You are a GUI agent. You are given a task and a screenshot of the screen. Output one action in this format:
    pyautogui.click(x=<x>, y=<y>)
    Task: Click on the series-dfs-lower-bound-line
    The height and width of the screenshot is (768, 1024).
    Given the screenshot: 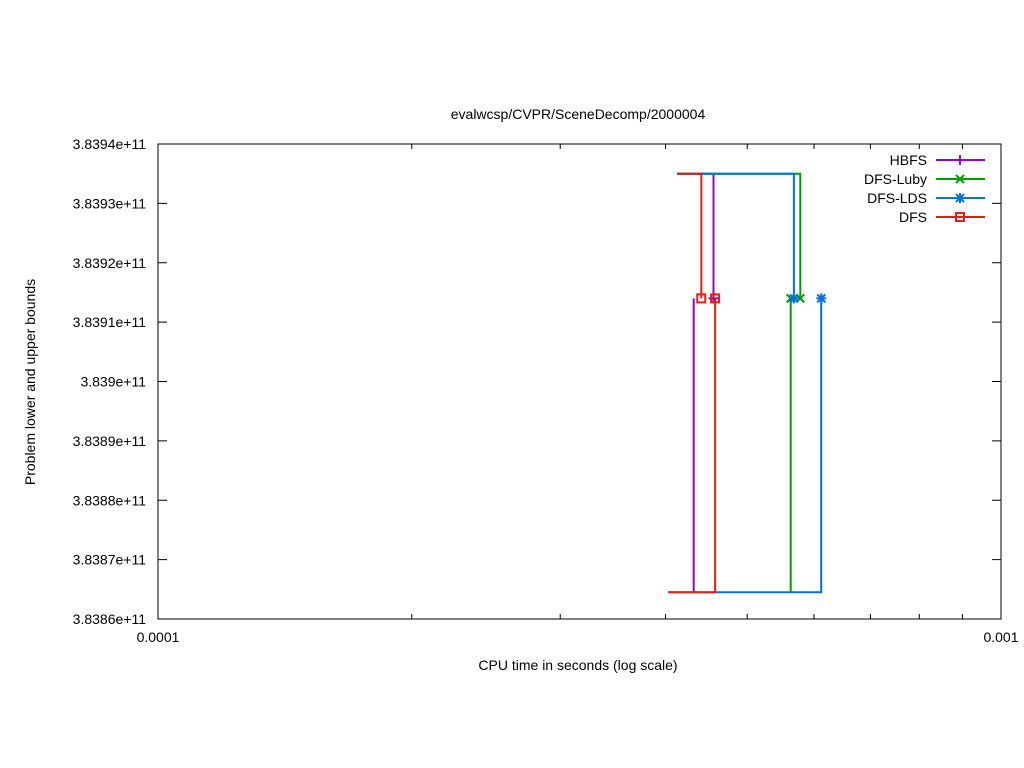 What is the action you would take?
    pyautogui.click(x=692, y=446)
    